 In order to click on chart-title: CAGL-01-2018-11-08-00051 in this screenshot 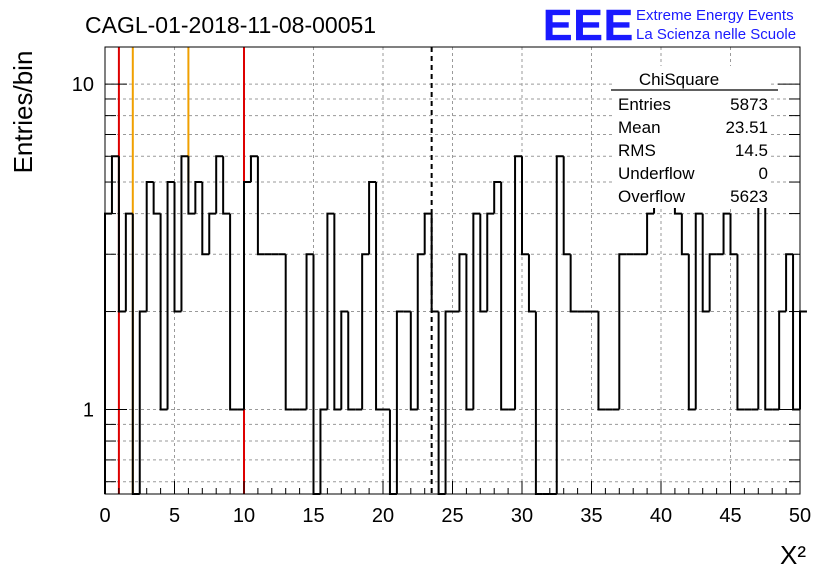, I will do `click(230, 25)`.